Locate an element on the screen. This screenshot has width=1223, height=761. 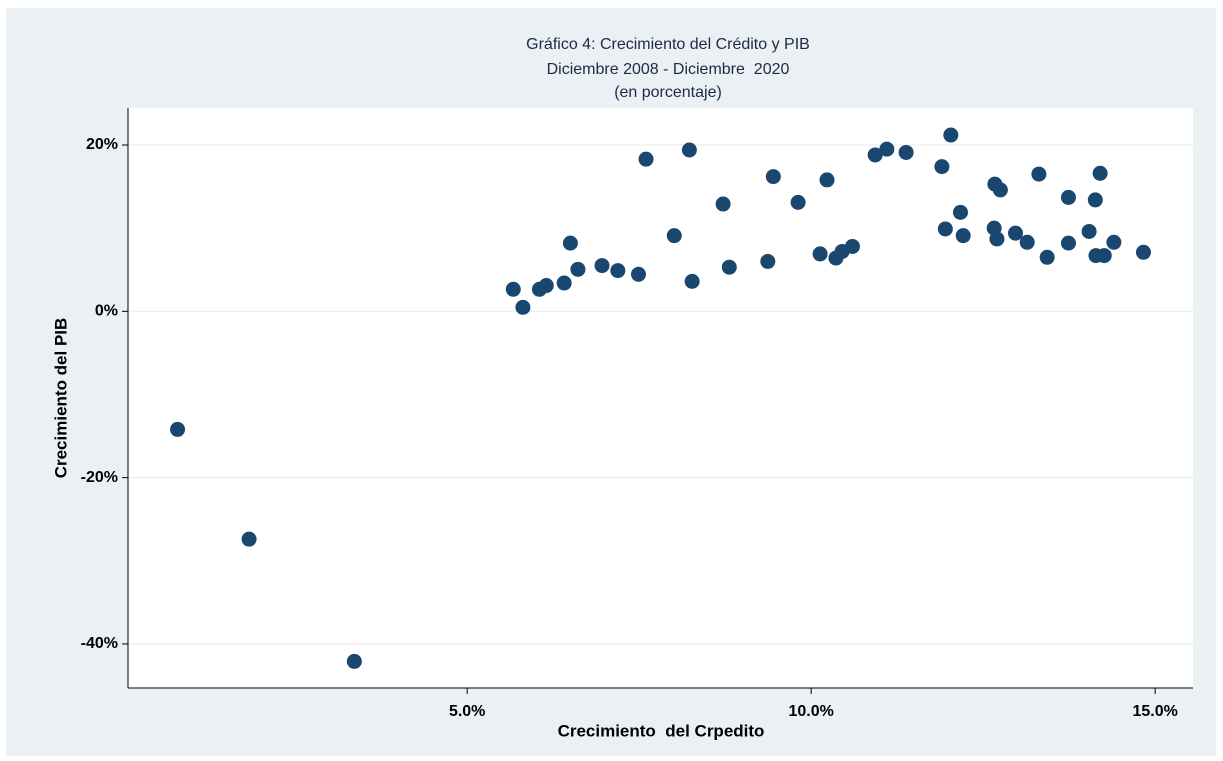
y-tick-label: 0% is located at coordinates (106, 311).